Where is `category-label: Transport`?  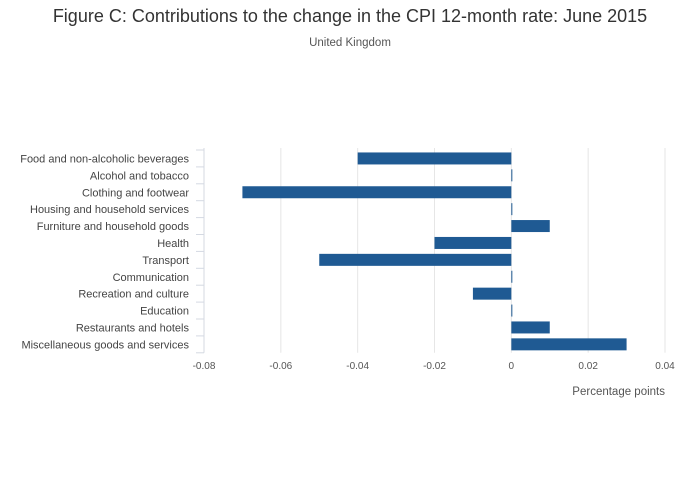
category-label: Transport is located at coordinates (165, 261).